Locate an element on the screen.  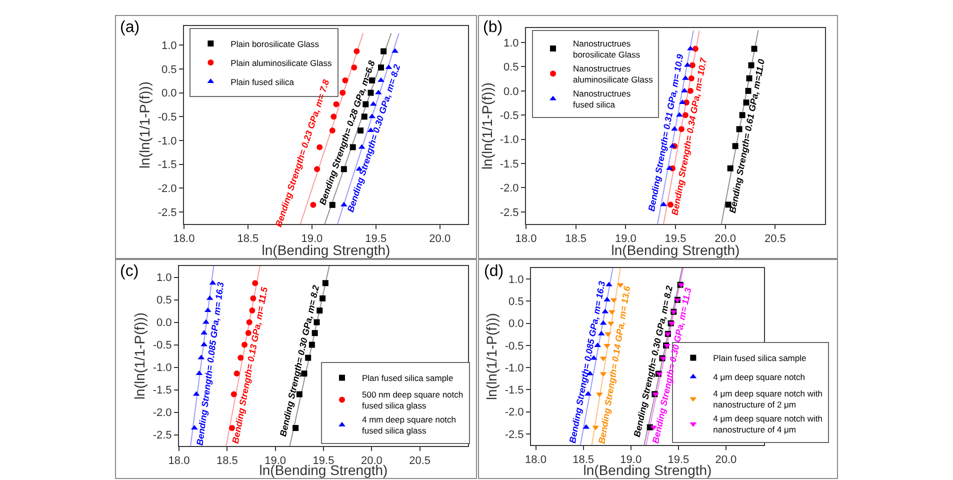
text: (b) is located at coordinates (493, 27).